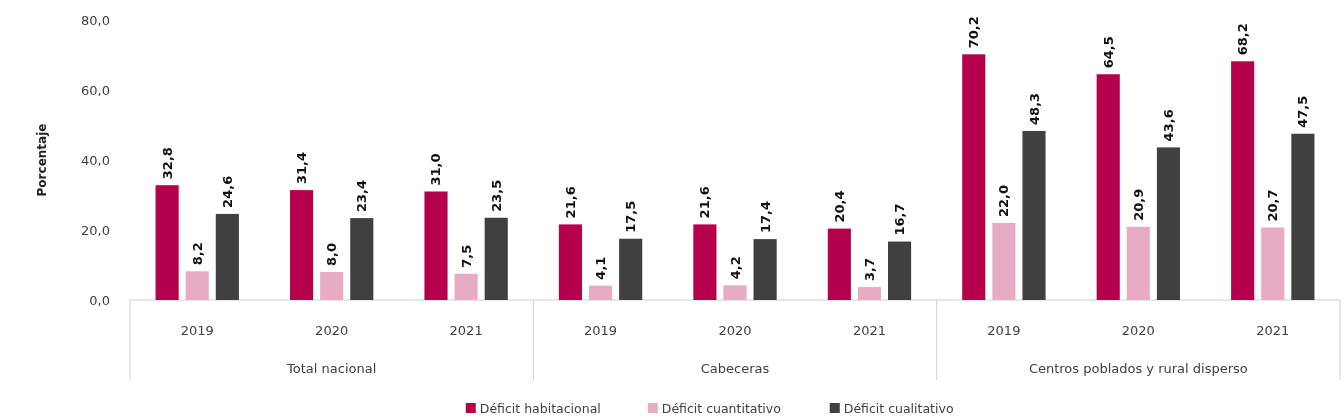  Describe the element at coordinates (839, 206) in the screenshot. I see `data-label: 20,4` at that location.